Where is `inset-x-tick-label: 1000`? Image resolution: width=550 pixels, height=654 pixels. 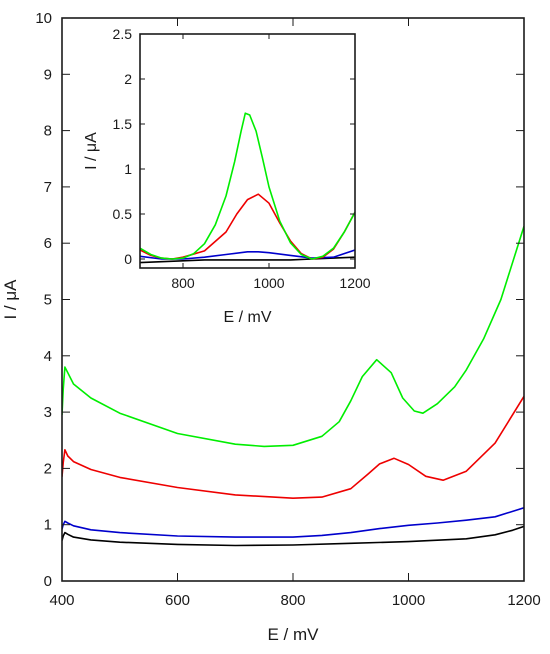
inset-x-tick-label: 1000 is located at coordinates (268, 283).